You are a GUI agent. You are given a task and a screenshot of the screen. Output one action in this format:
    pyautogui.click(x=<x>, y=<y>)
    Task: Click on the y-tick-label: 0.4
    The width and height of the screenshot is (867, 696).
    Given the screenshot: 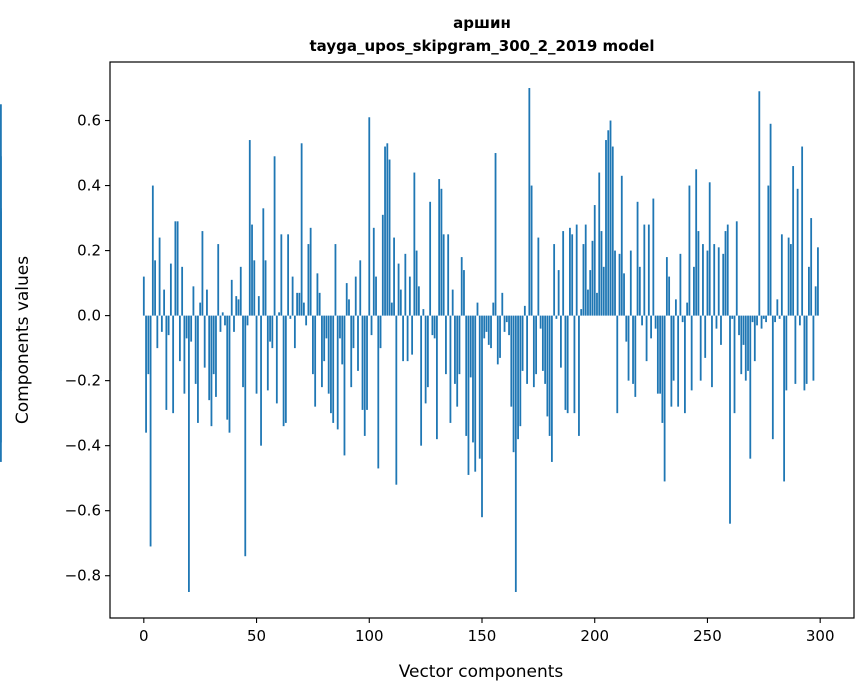 What is the action you would take?
    pyautogui.click(x=89, y=186)
    